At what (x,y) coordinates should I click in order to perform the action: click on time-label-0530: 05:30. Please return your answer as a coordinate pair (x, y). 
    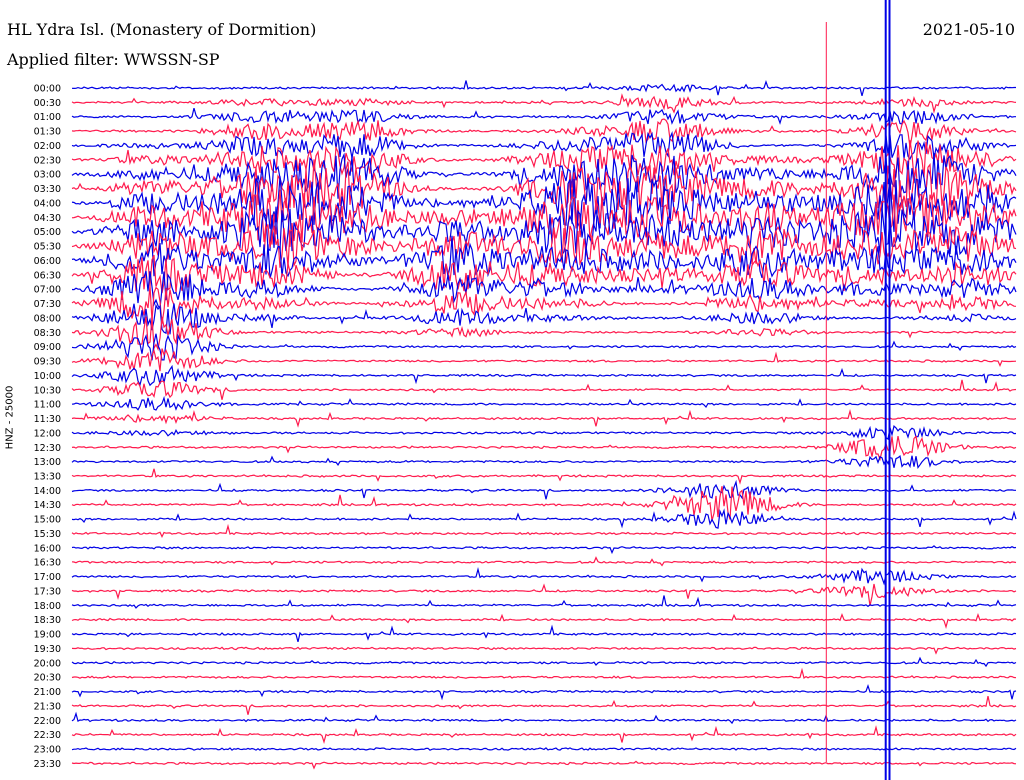
    Looking at the image, I should click on (47, 247).